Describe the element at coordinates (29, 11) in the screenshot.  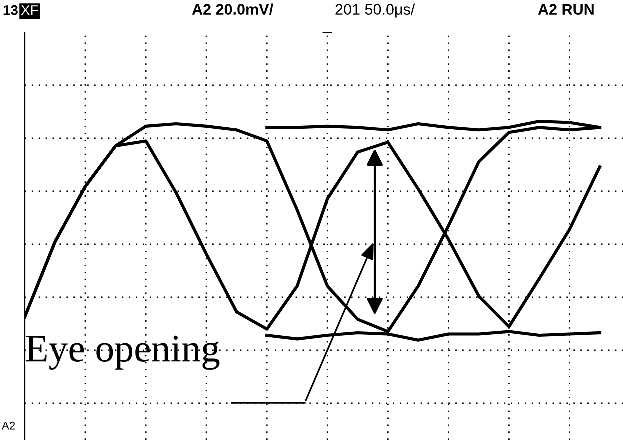
I see `text: XF` at that location.